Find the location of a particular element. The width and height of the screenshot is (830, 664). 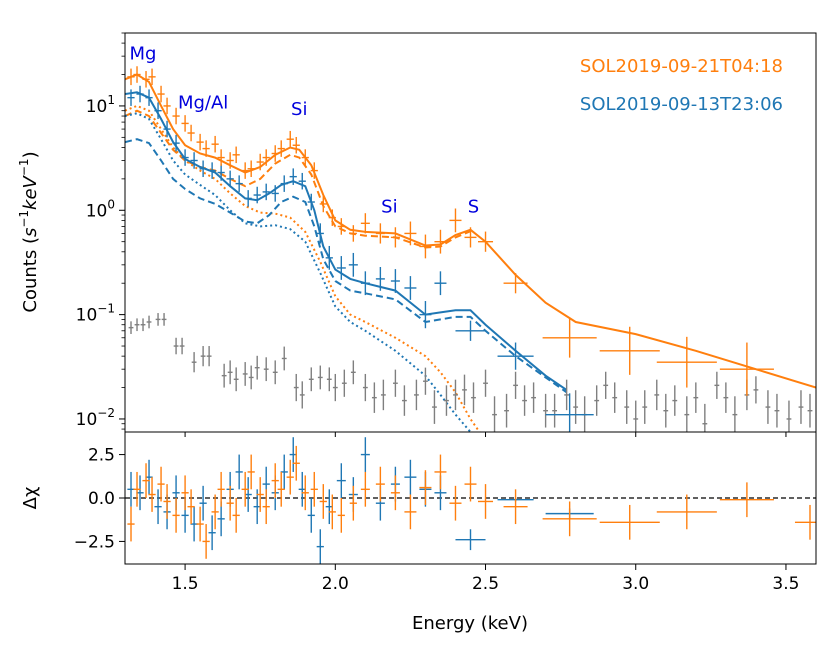

y-tick-exponent: 1 is located at coordinates (111, 100).